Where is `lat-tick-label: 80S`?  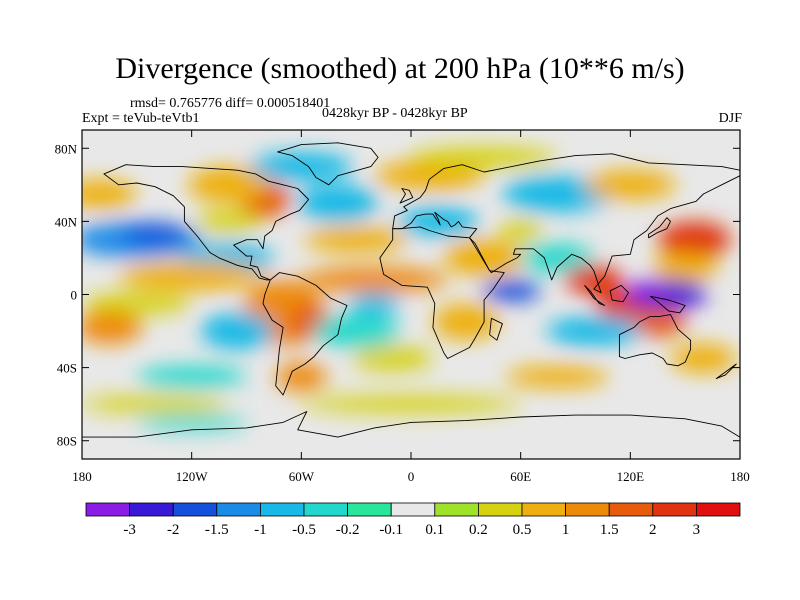 lat-tick-label: 80S is located at coordinates (67, 441).